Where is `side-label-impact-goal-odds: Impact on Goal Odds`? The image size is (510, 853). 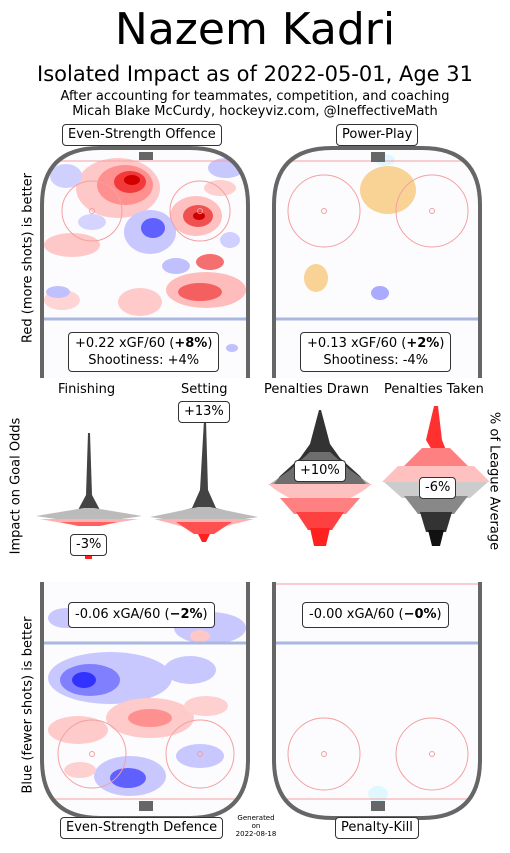
side-label-impact-goal-odds: Impact on Goal Odds is located at coordinates (16, 486).